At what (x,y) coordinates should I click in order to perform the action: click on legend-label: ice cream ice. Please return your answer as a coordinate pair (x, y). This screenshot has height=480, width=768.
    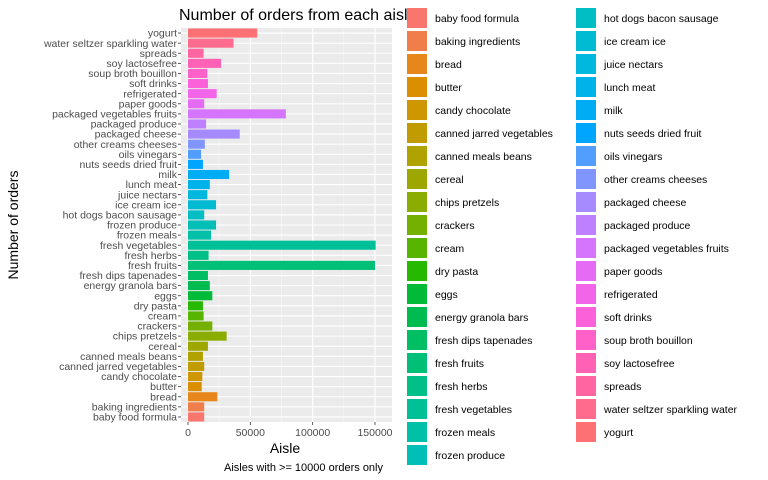
    Looking at the image, I should click on (635, 42).